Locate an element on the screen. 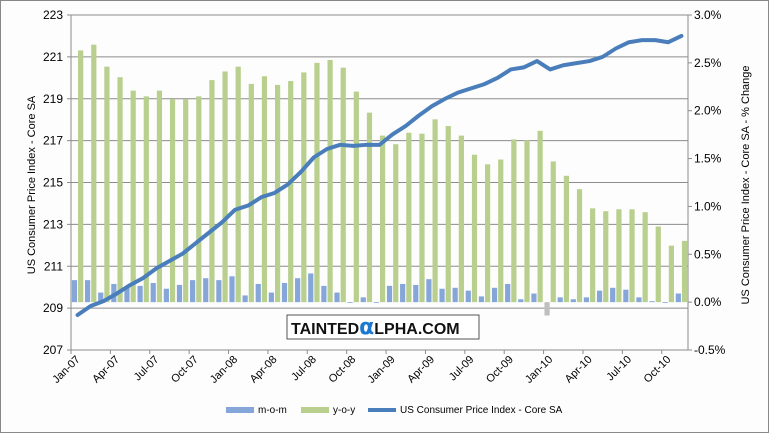 The width and height of the screenshot is (769, 434). left-tick-label: 215 is located at coordinates (53, 183).